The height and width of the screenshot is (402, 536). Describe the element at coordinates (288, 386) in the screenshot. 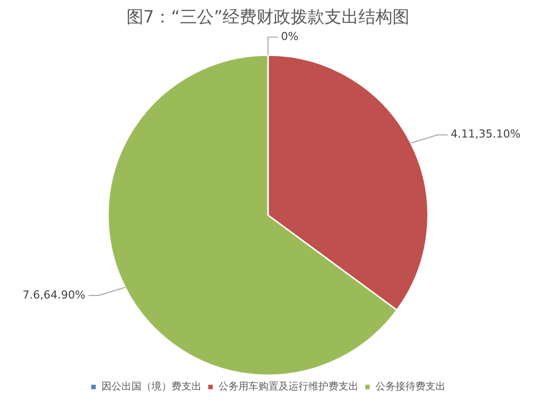

I see `legend-label: 公务用车购置及运行维护费支出` at that location.